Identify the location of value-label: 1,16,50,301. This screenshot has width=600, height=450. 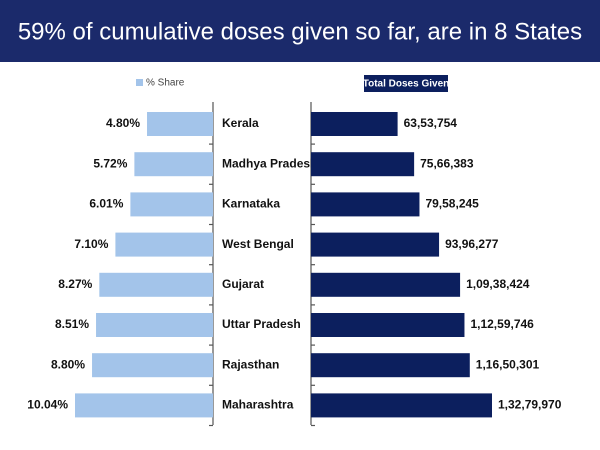
(508, 364).